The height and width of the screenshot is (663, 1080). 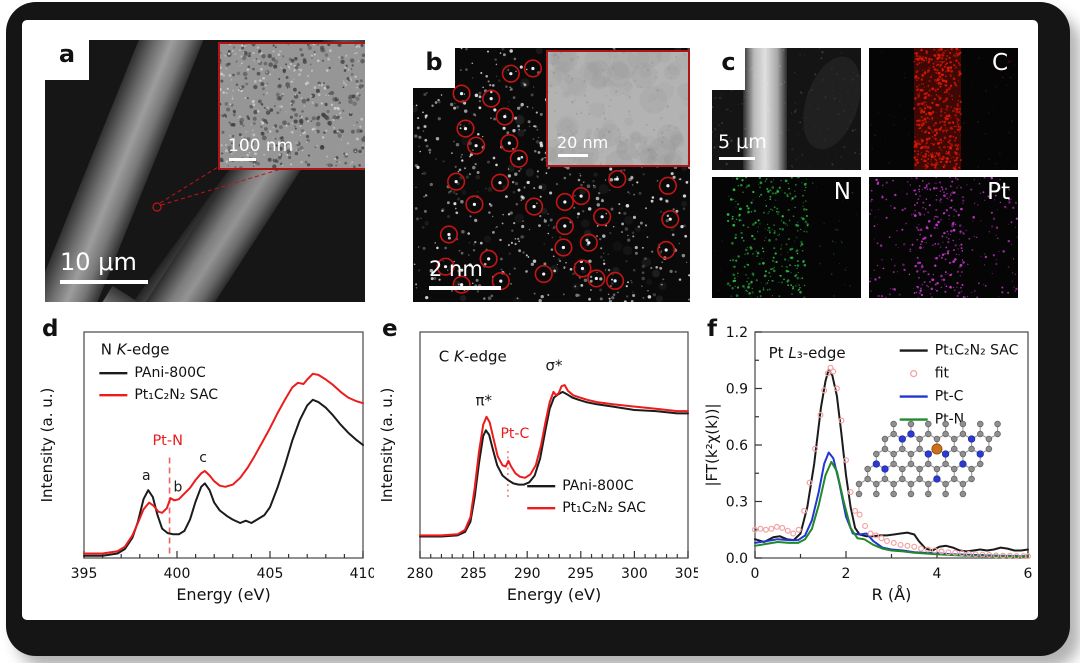 I want to click on inset-scale-label: 20 nm, so click(x=583, y=142).